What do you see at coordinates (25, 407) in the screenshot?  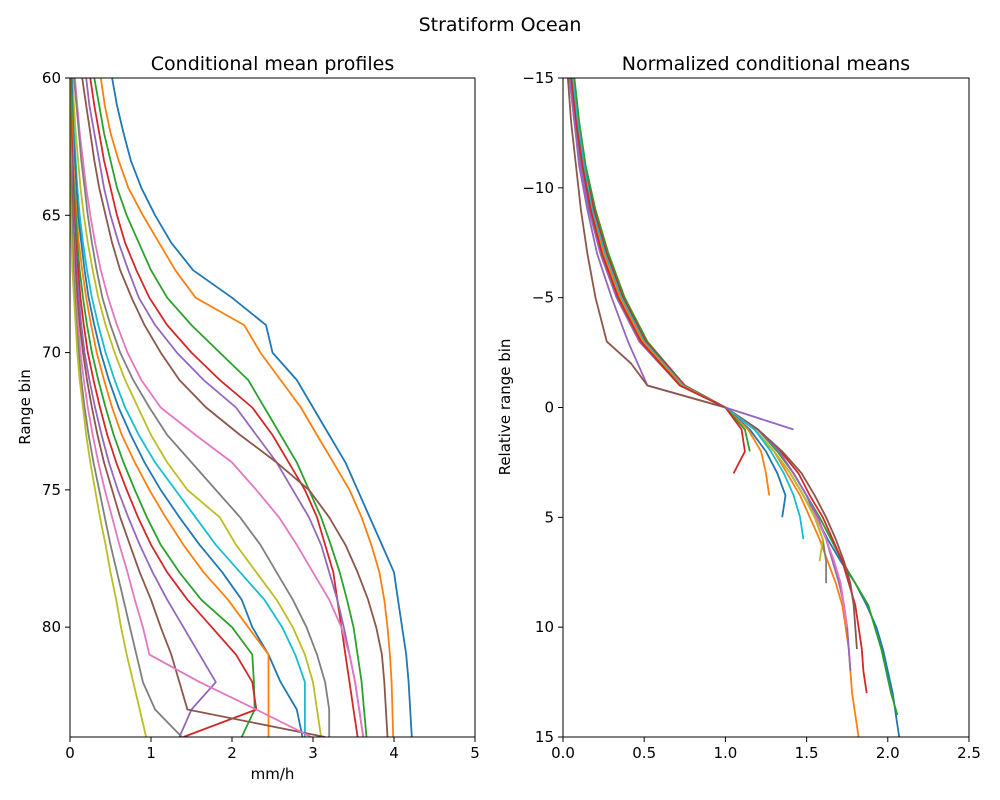 I see `left-y-axis-label: Range bin` at bounding box center [25, 407].